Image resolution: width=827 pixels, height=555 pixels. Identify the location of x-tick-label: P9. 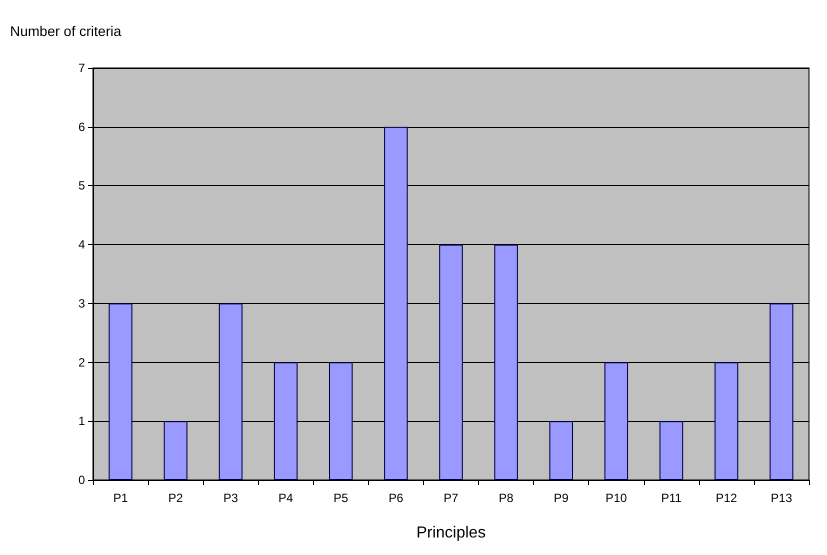
(561, 498).